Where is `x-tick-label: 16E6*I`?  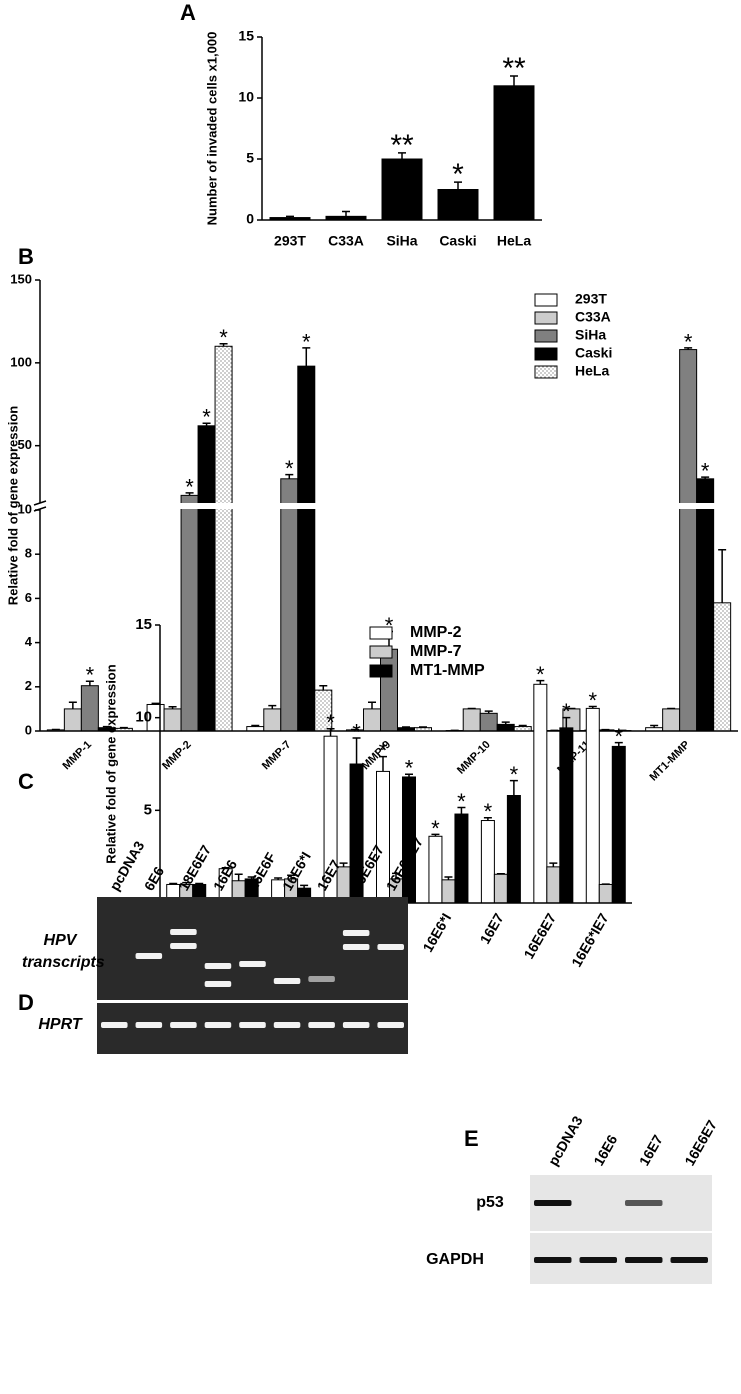 x-tick-label: 16E6*I is located at coordinates (436, 932).